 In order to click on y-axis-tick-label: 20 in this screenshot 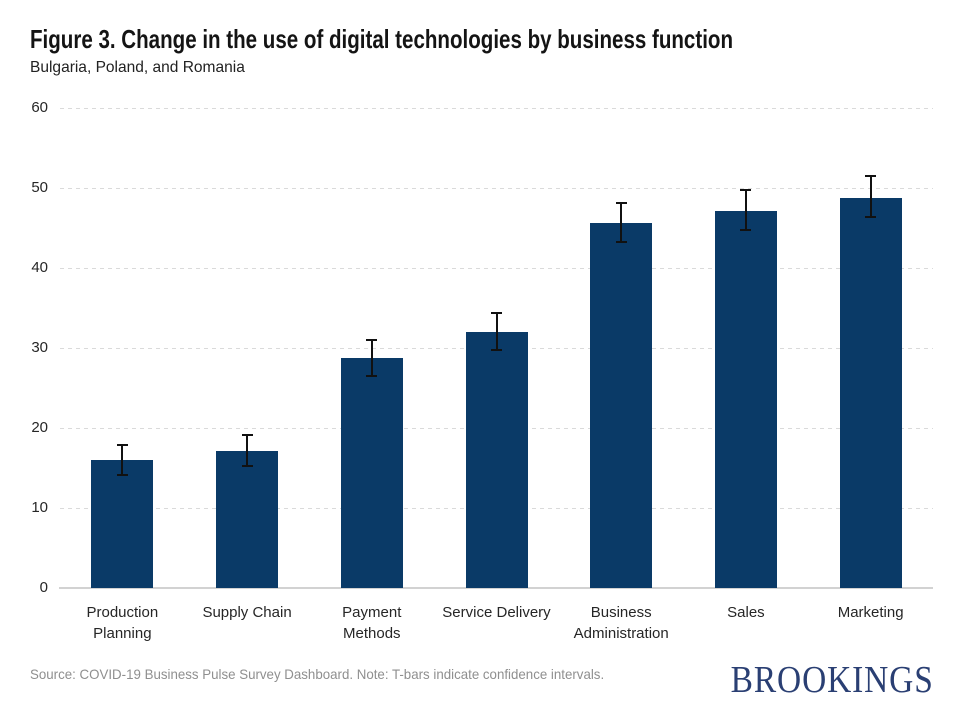, I will do `click(39, 427)`.